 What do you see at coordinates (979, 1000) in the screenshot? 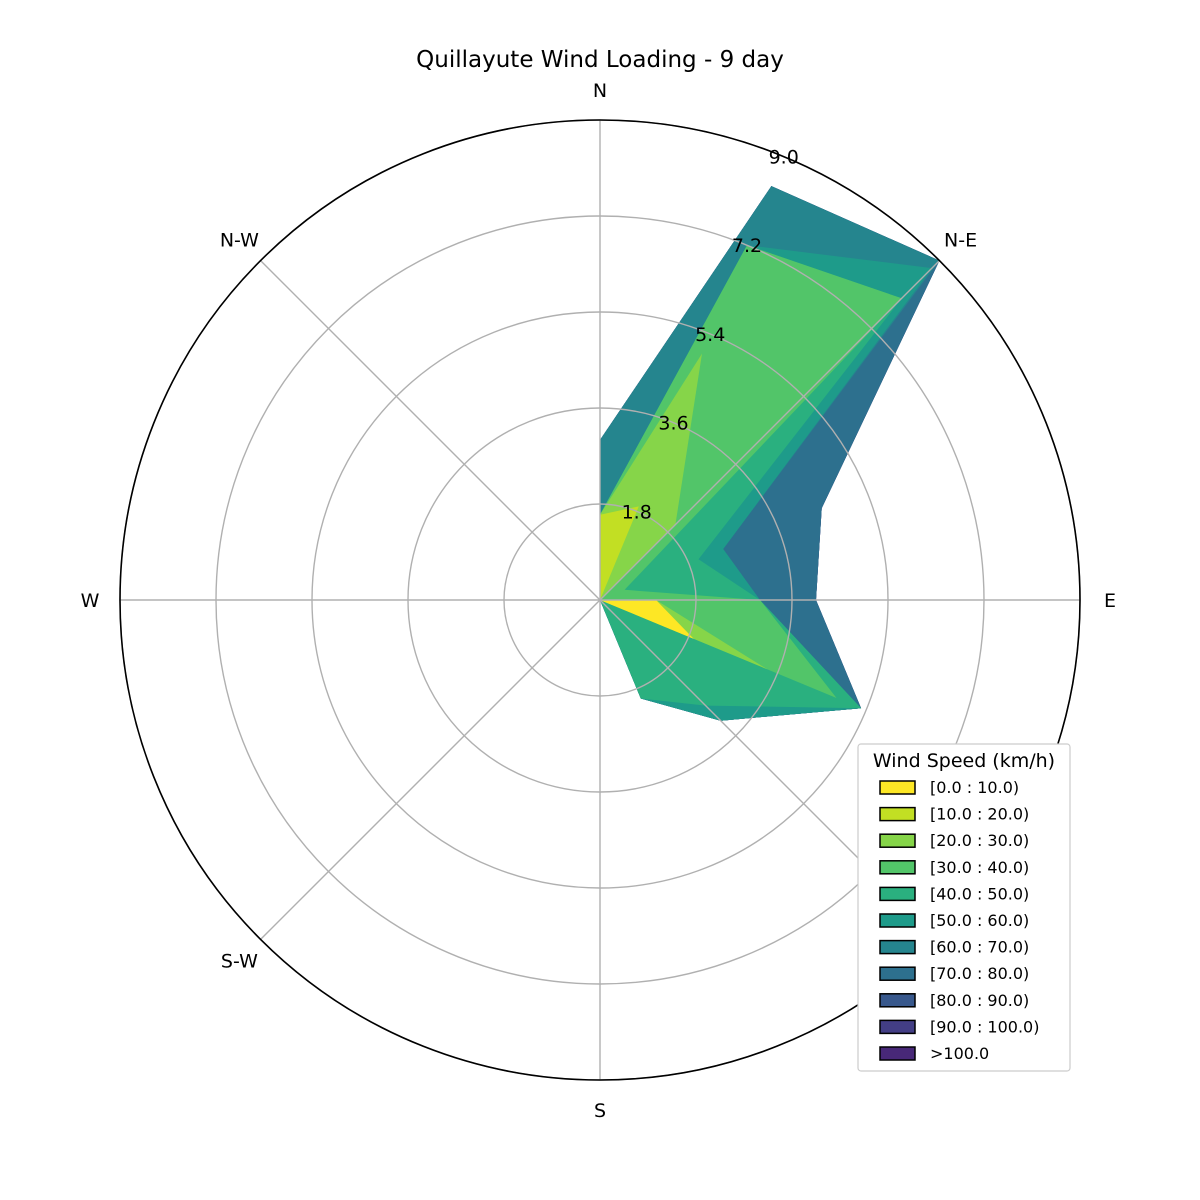
I see `legend-label: [80.0 : 90.0)` at bounding box center [979, 1000].